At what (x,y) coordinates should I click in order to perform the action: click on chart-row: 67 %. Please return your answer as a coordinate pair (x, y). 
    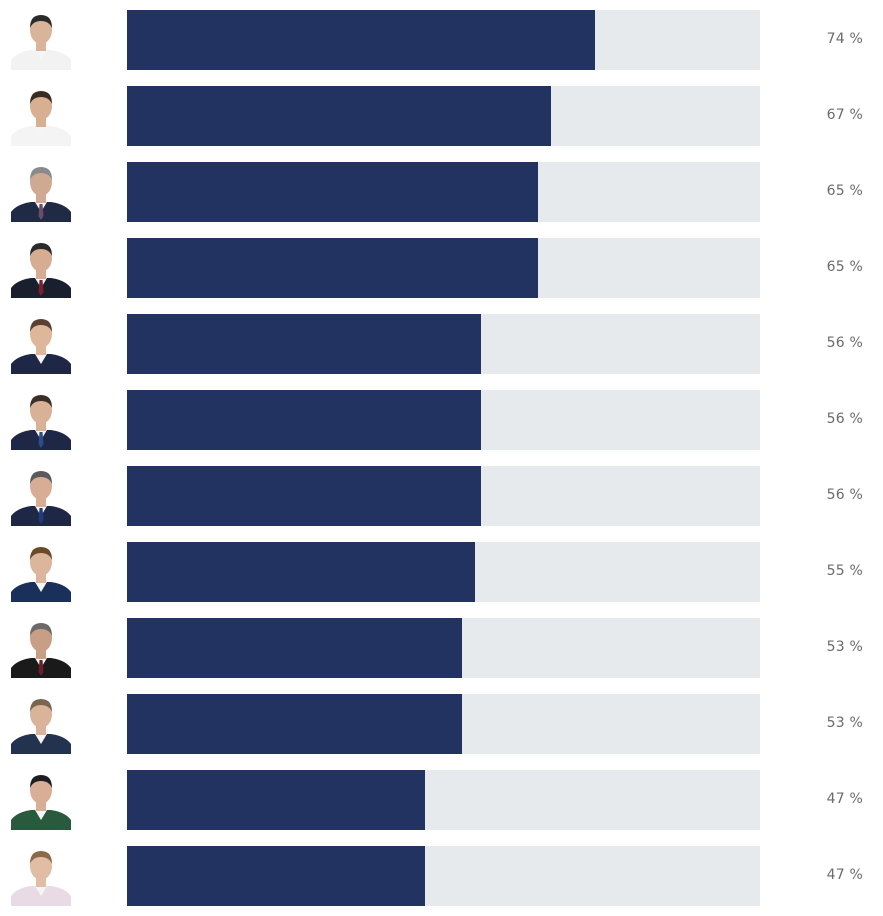
    Looking at the image, I should click on (441, 116).